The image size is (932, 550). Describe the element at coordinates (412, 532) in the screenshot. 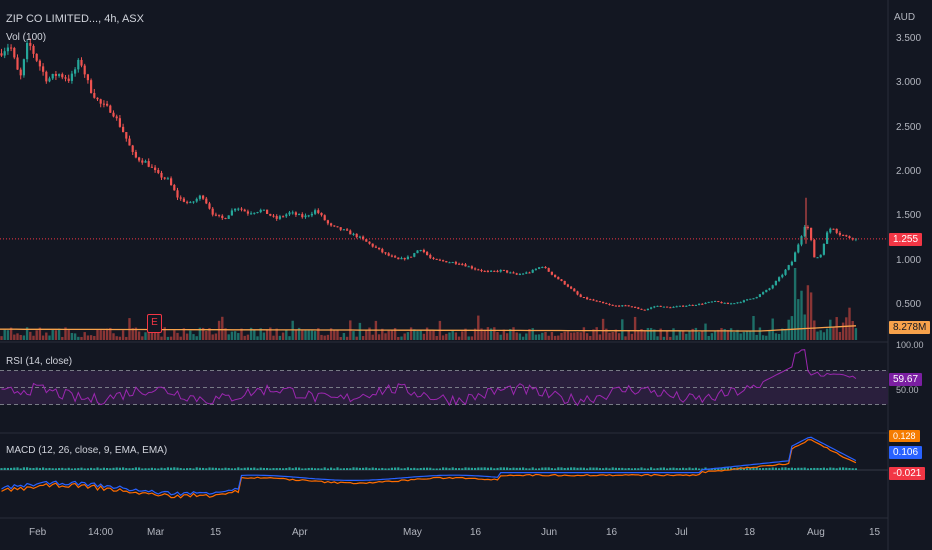

I see `time-tick-label: May` at that location.